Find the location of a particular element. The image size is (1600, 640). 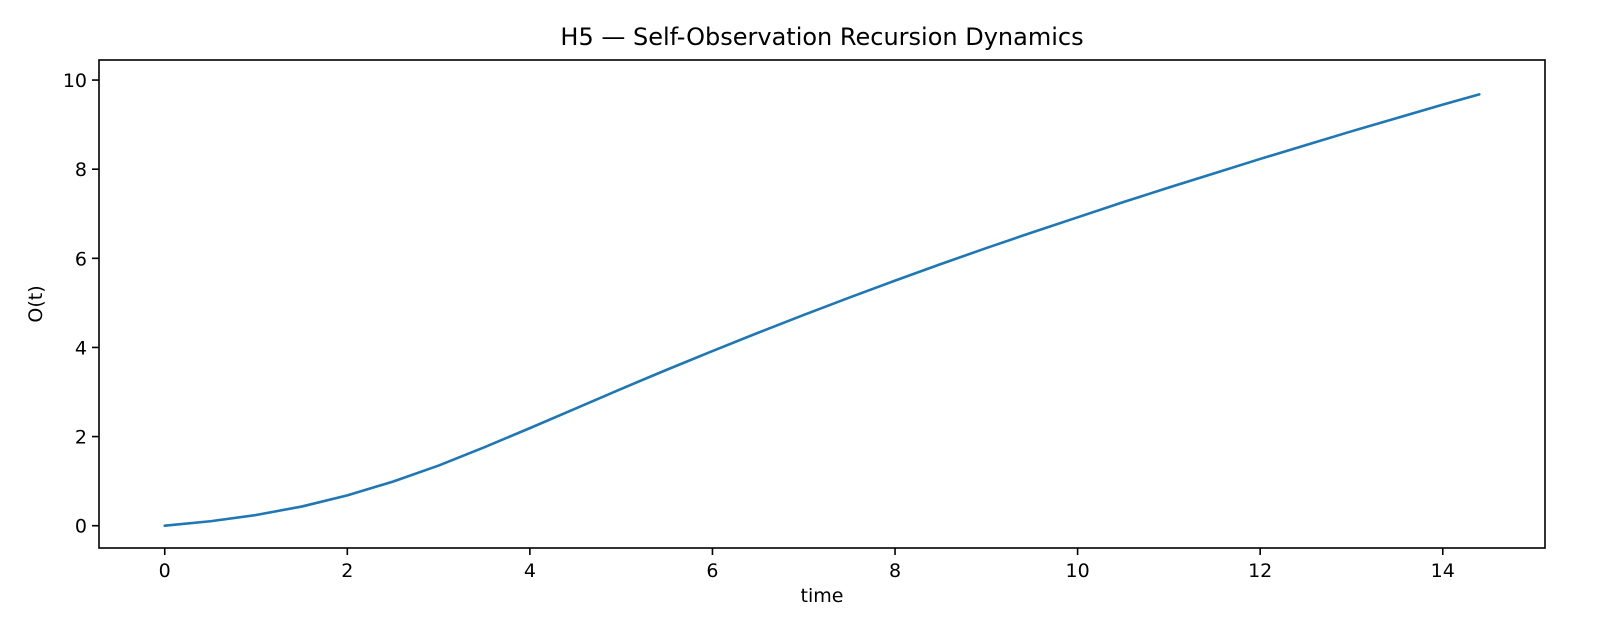

x-tick-label: 0 is located at coordinates (165, 571).